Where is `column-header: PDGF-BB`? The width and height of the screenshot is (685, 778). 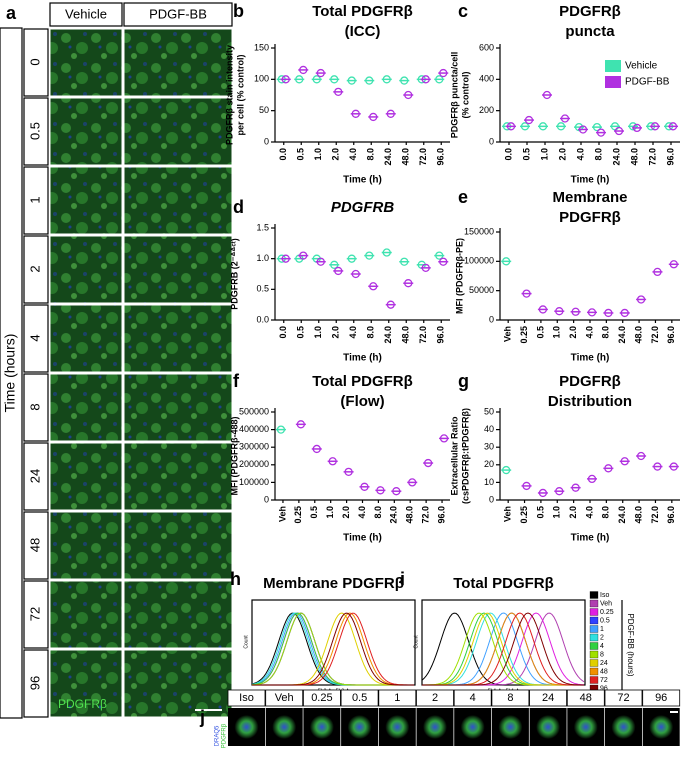
column-header: PDGF-BB is located at coordinates (178, 13).